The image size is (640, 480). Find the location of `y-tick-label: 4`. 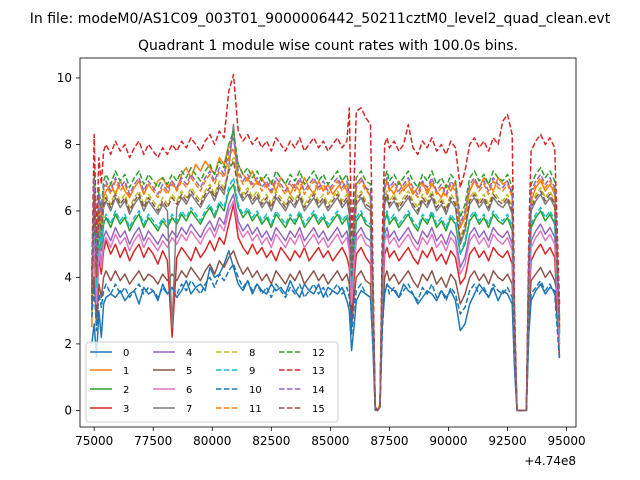

y-tick-label: 4 is located at coordinates (68, 277).